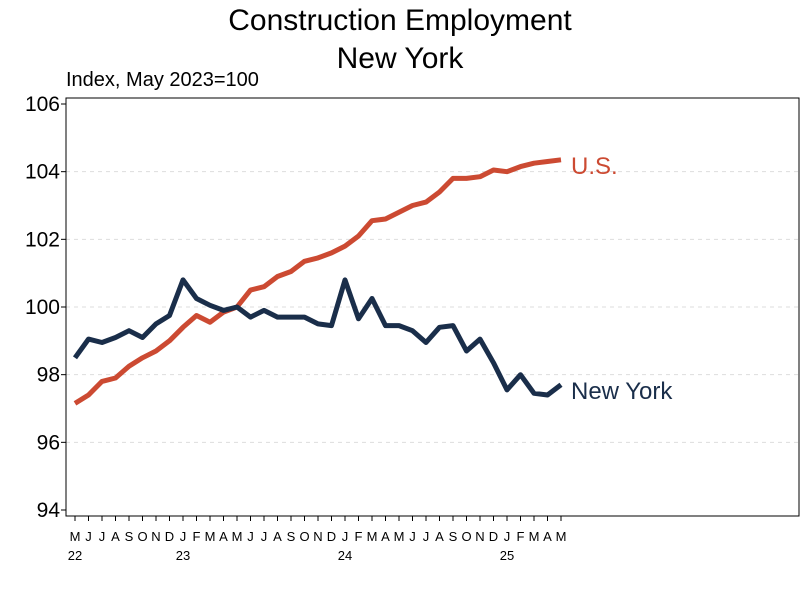 This screenshot has height=600, width=800. Describe the element at coordinates (534, 536) in the screenshot. I see `x-tick-label-34: M` at that location.